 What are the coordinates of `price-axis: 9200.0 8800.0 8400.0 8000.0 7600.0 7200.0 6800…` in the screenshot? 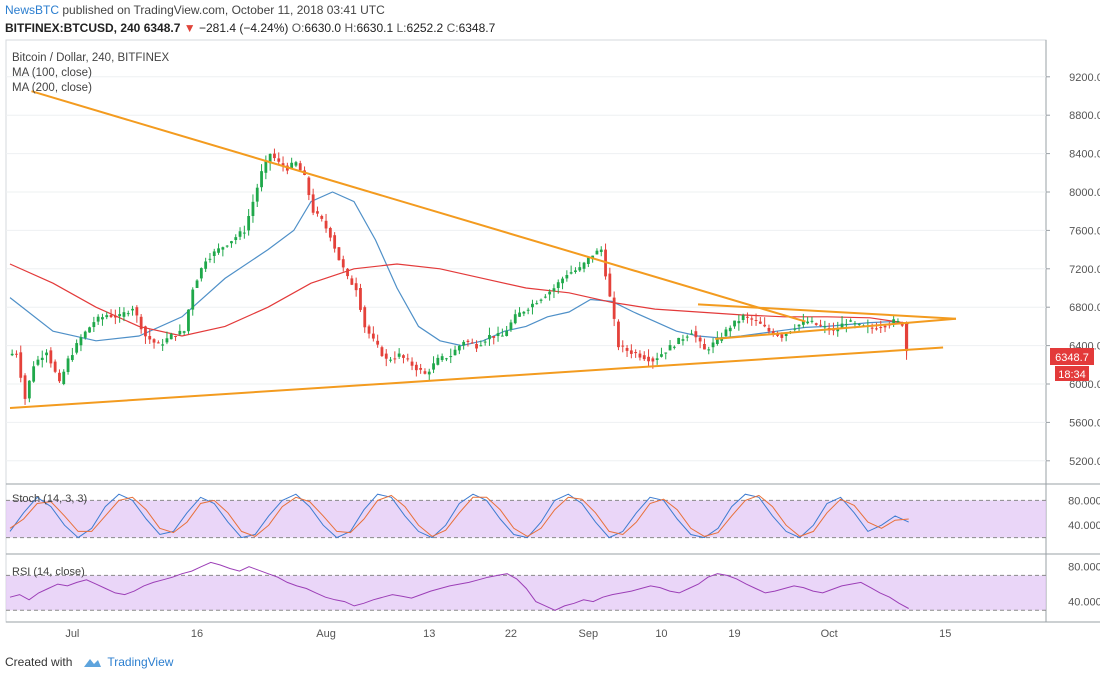 It's located at (1073, 270).